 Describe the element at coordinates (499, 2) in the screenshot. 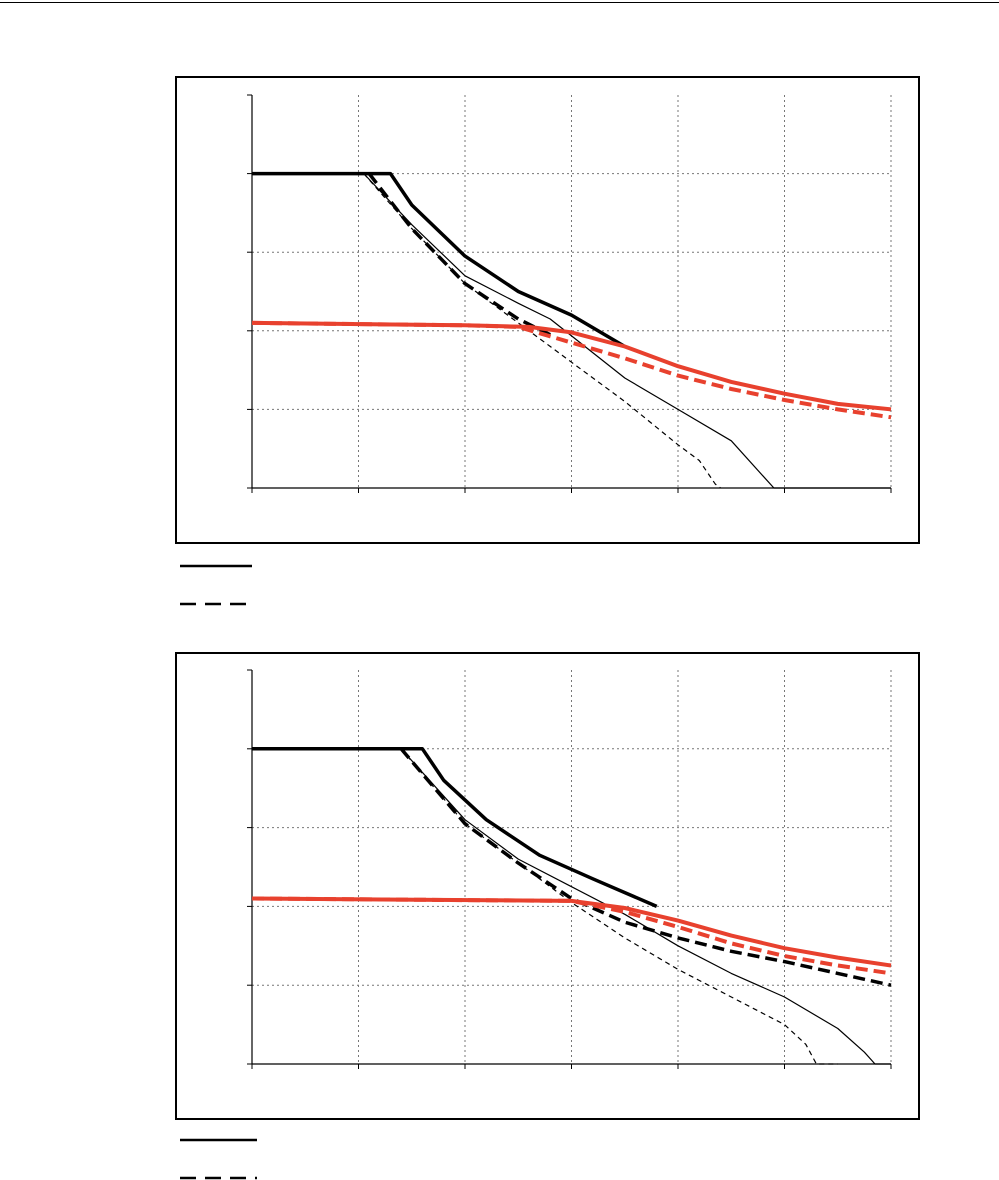

I see `page-top-rule` at that location.